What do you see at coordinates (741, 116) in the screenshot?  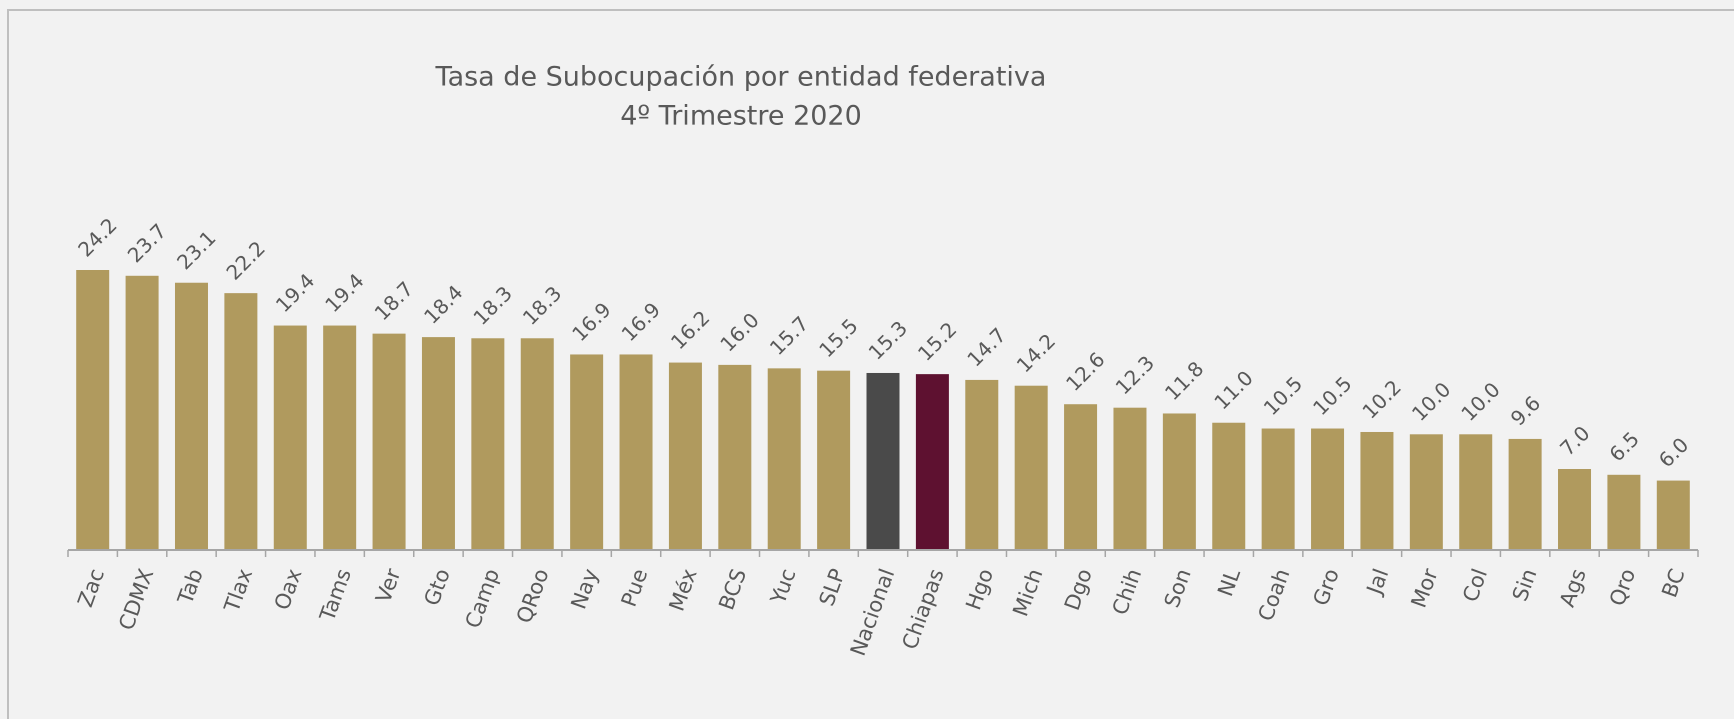 I see `chart-subtitle: 4º Trimestre 2020` at bounding box center [741, 116].